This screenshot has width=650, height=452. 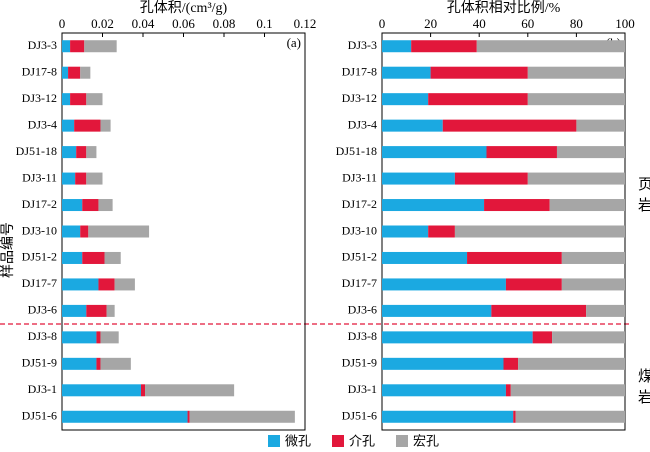 What do you see at coordinates (39, 204) in the screenshot?
I see `y-tick-label: DJ17-2` at bounding box center [39, 204].